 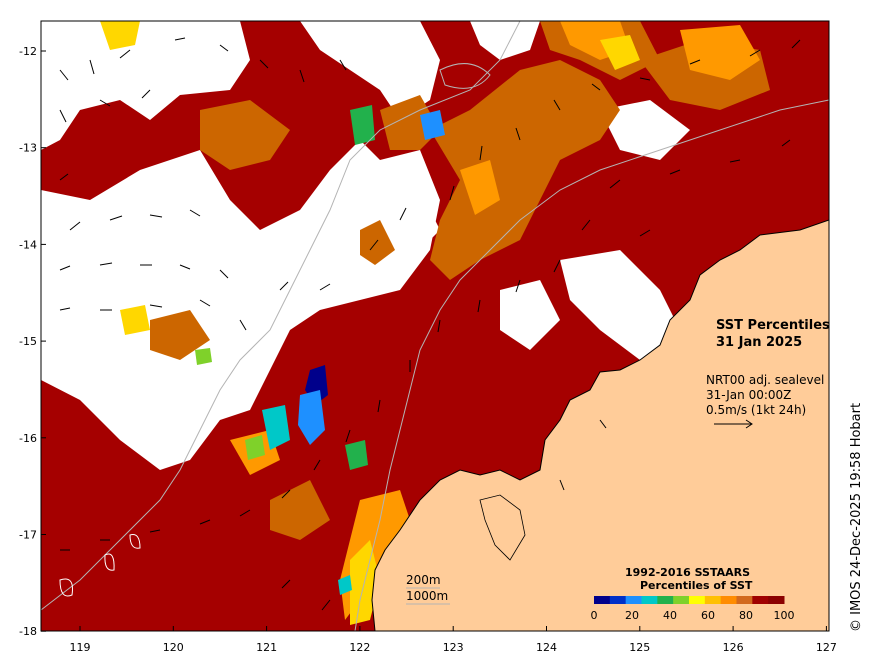 I want to click on scale-arrow, so click(x=733, y=424).